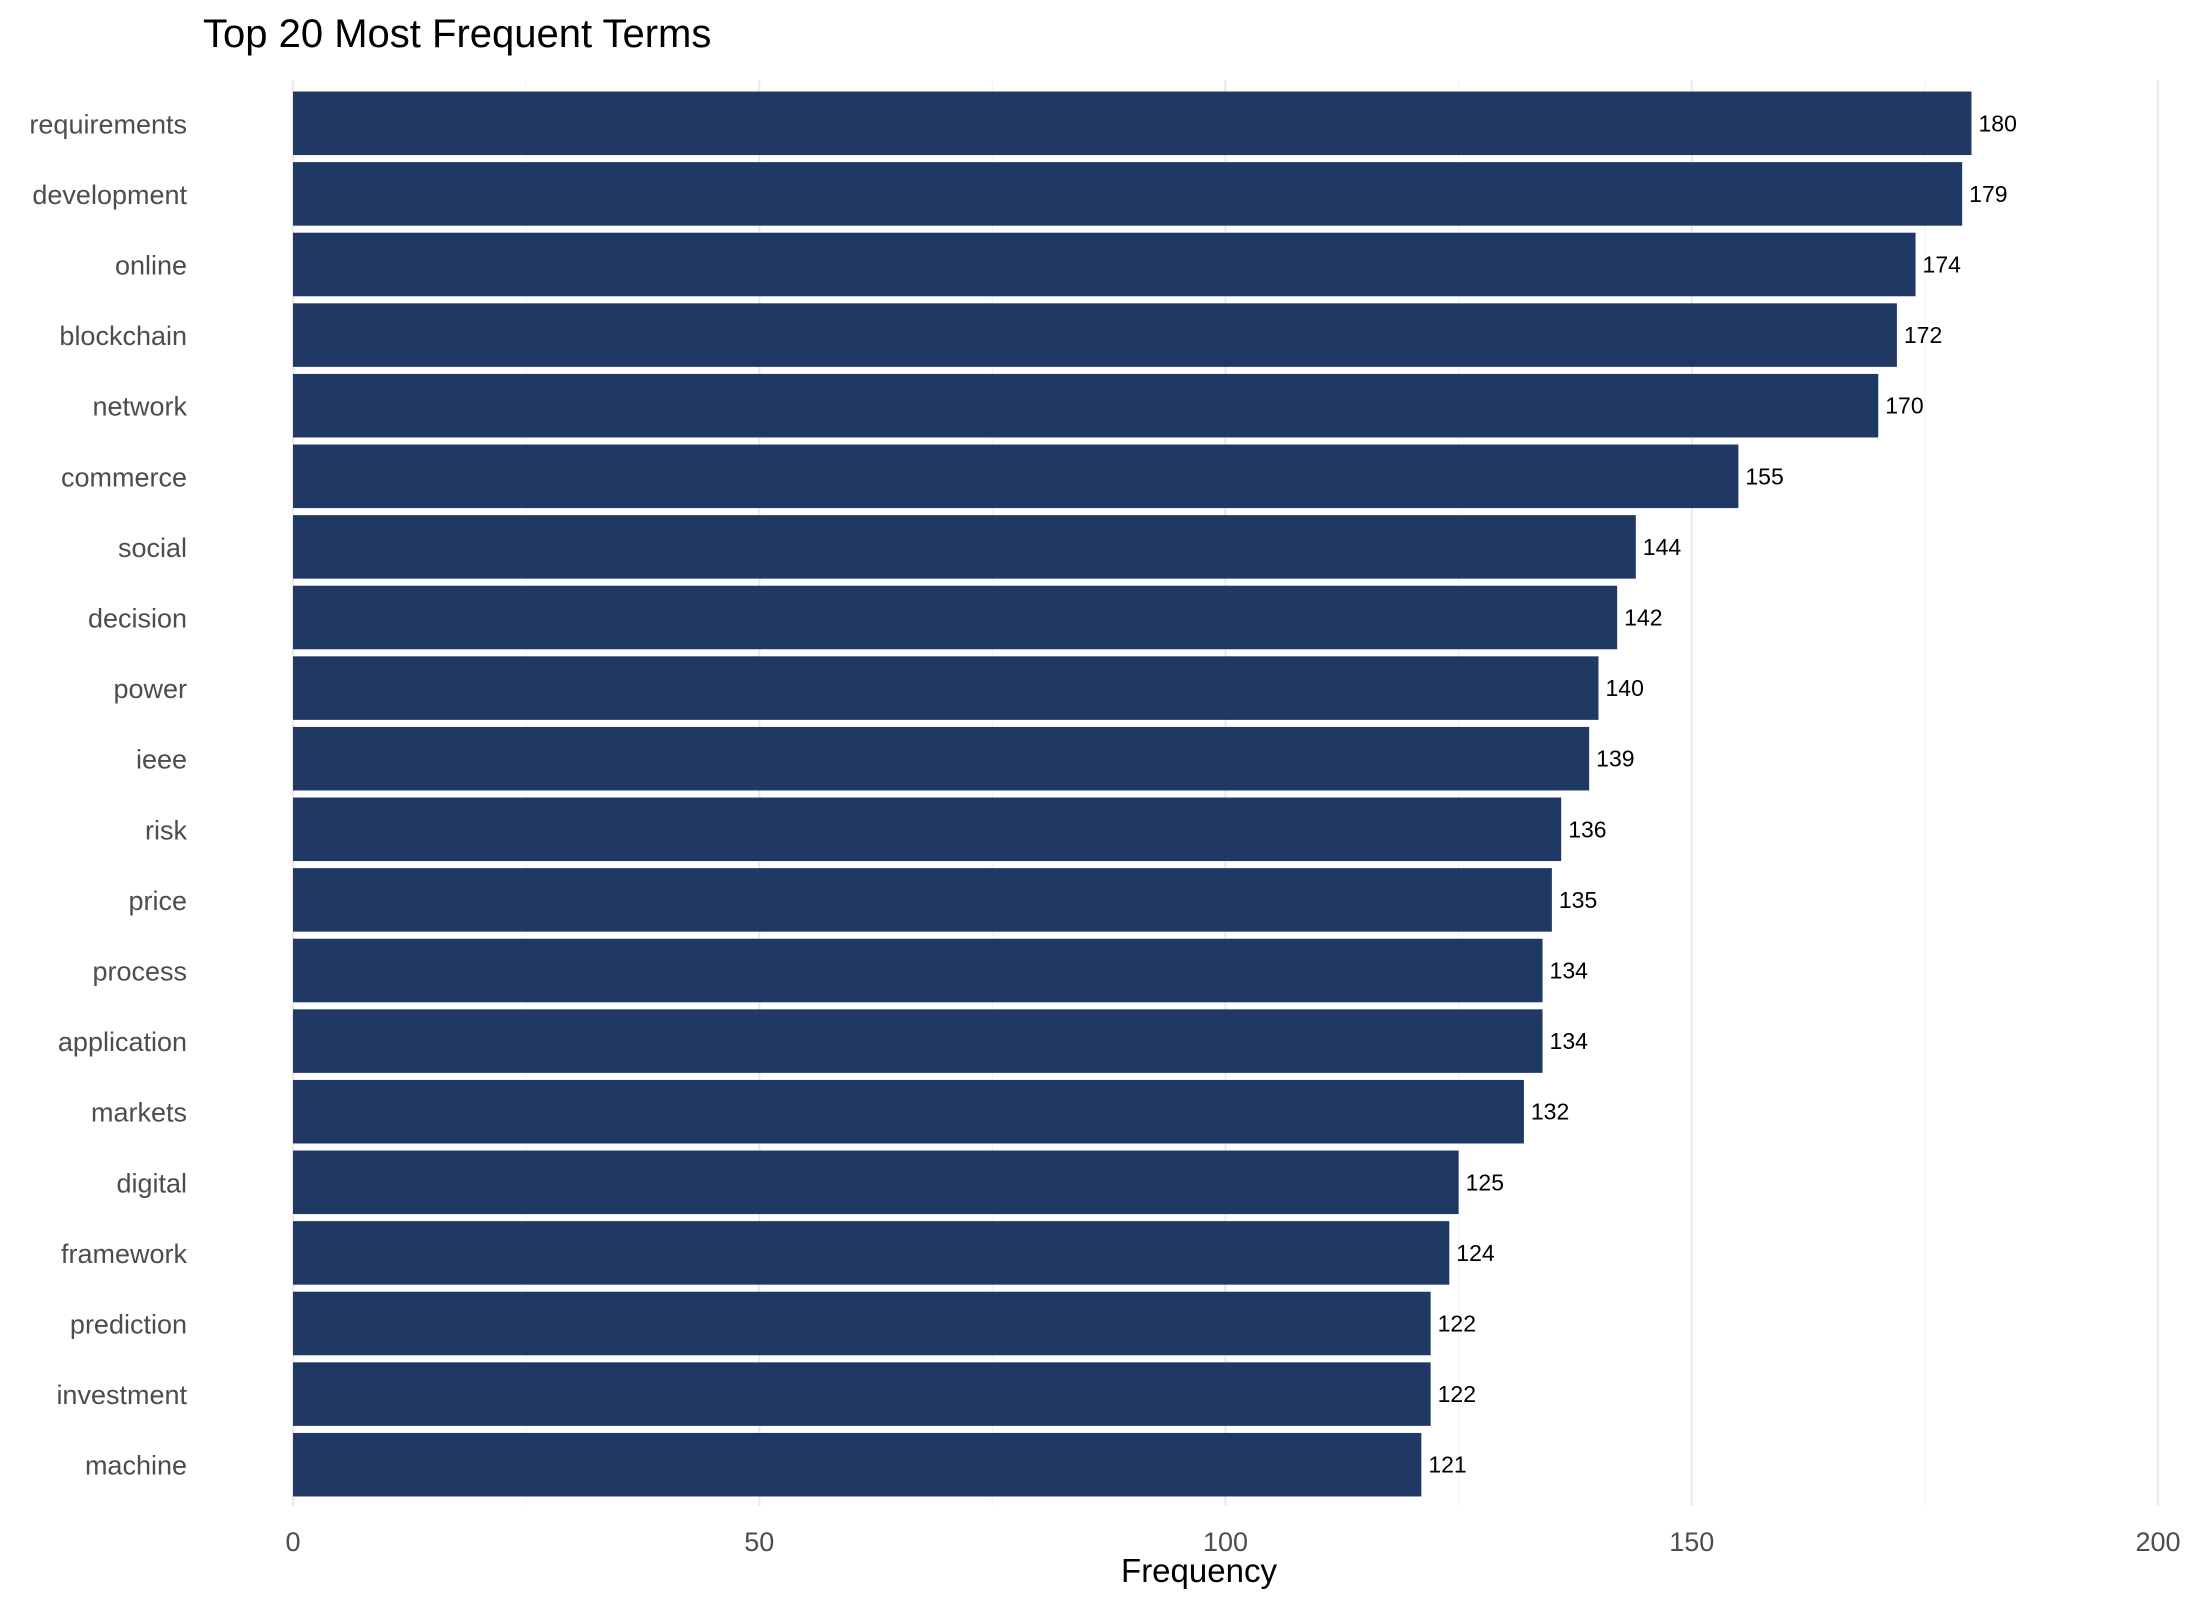 The height and width of the screenshot is (1600, 2200). Describe the element at coordinates (1625, 688) in the screenshot. I see `data-label-power: 140` at that location.